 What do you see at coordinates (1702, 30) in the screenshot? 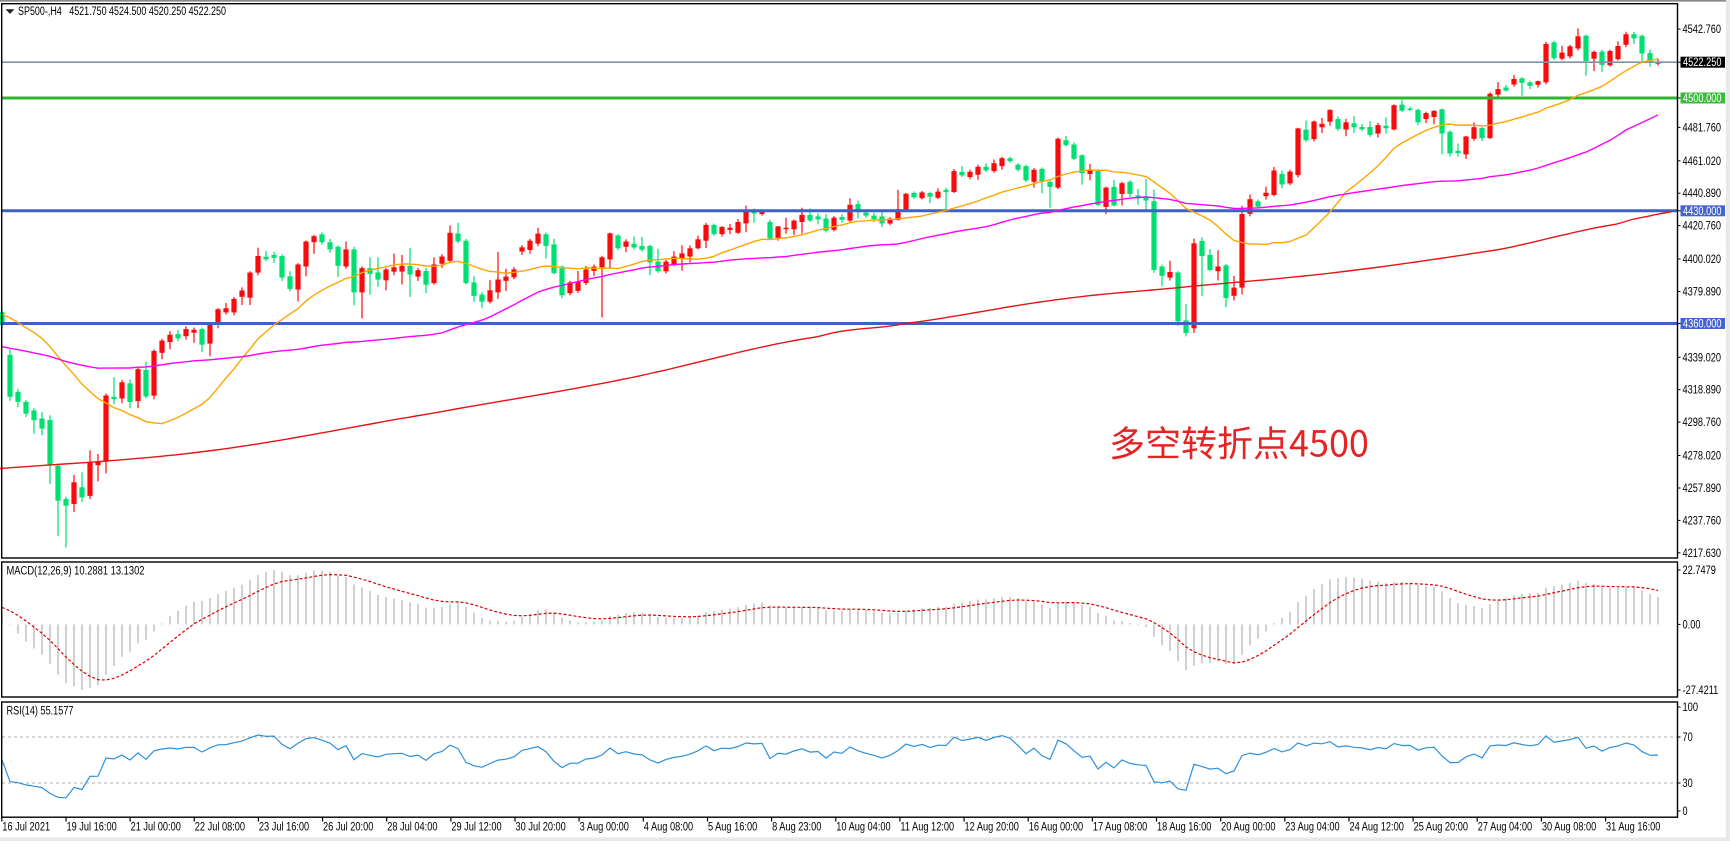
I see `svg-text: 4542.760` at bounding box center [1702, 30].